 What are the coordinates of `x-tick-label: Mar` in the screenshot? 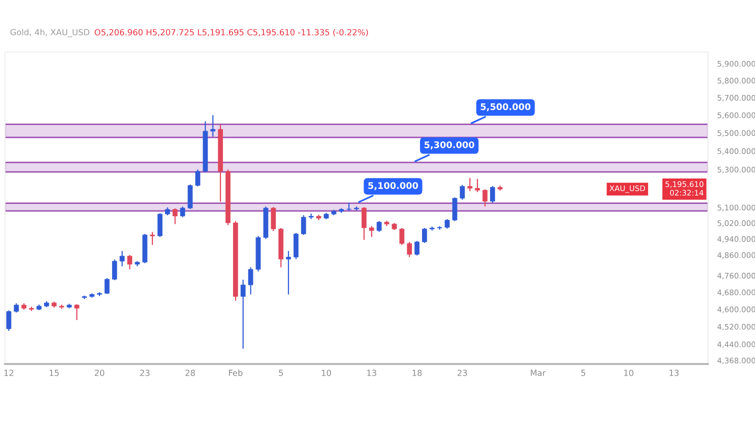 It's located at (538, 373).